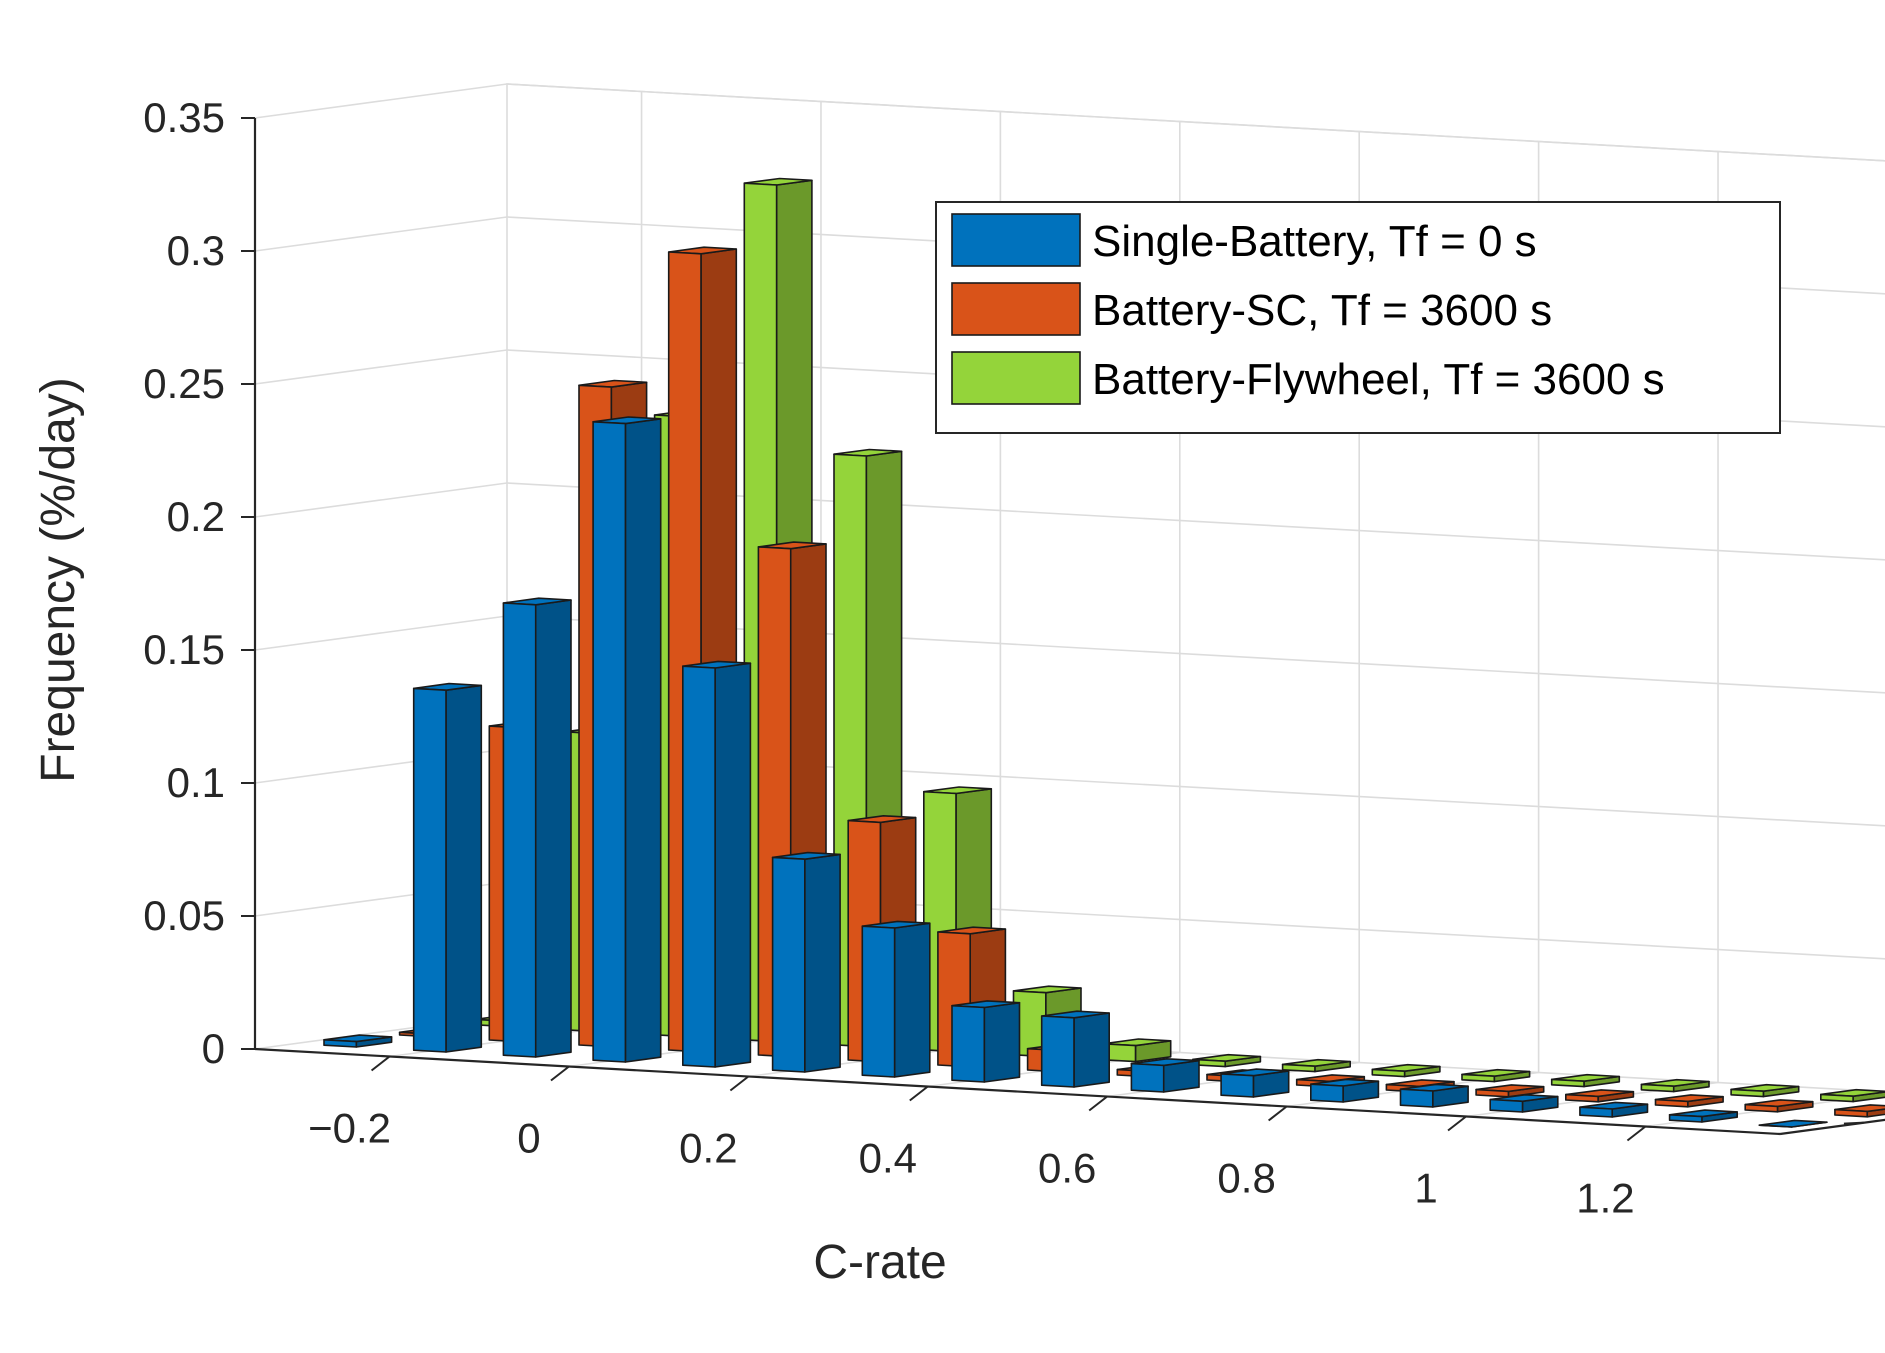 Image resolution: width=1885 pixels, height=1353 pixels. What do you see at coordinates (1314, 241) in the screenshot?
I see `legend-label: Single-Battery, Tf = 0 s` at bounding box center [1314, 241].